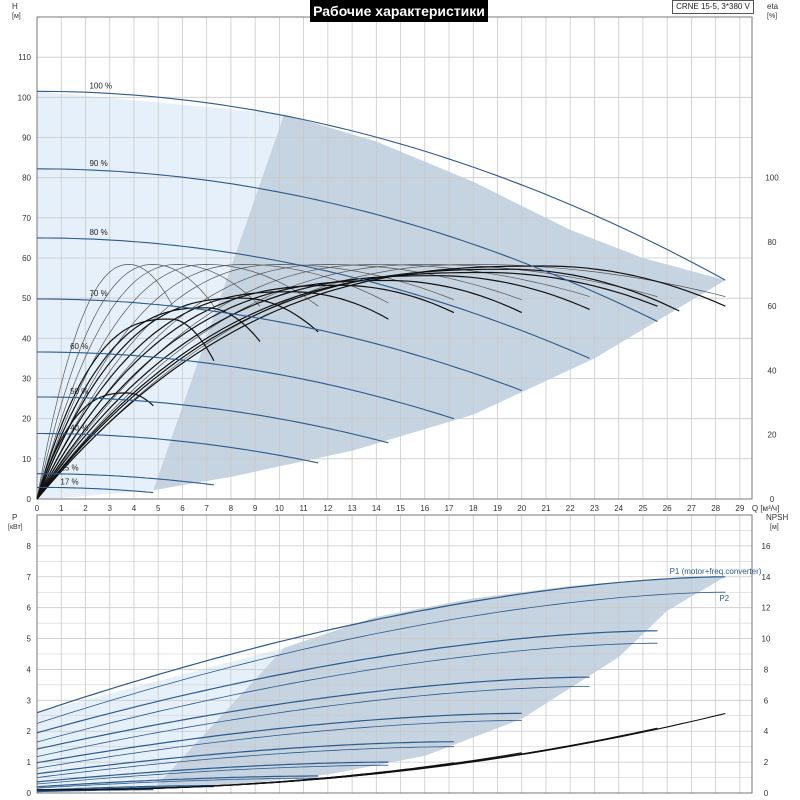 The height and width of the screenshot is (800, 800). Describe the element at coordinates (772, 242) in the screenshot. I see `y-right-tick-label: 80` at that location.